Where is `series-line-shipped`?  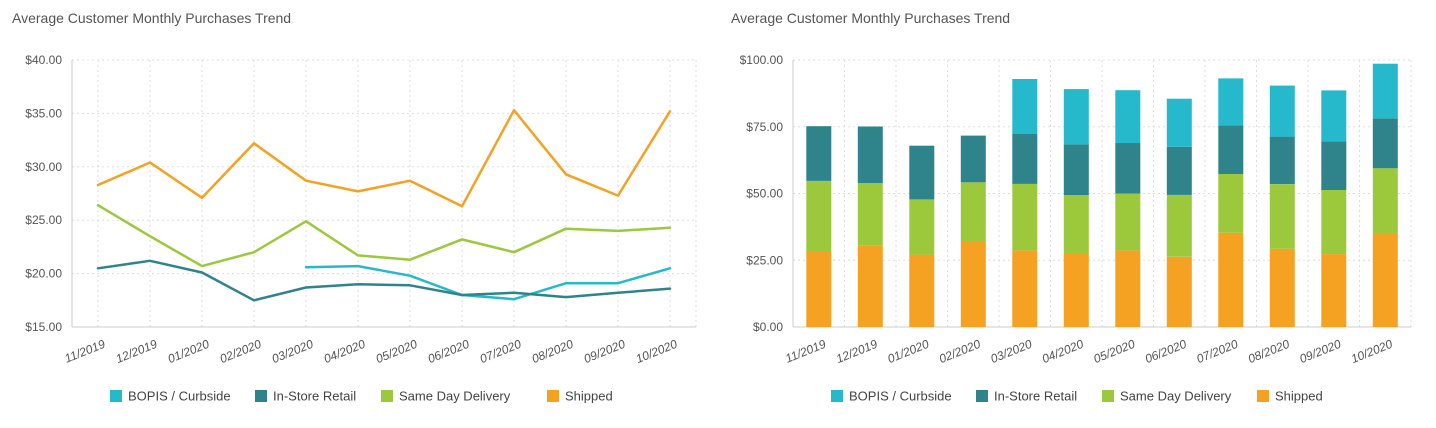 series-line-shipped is located at coordinates (384, 158).